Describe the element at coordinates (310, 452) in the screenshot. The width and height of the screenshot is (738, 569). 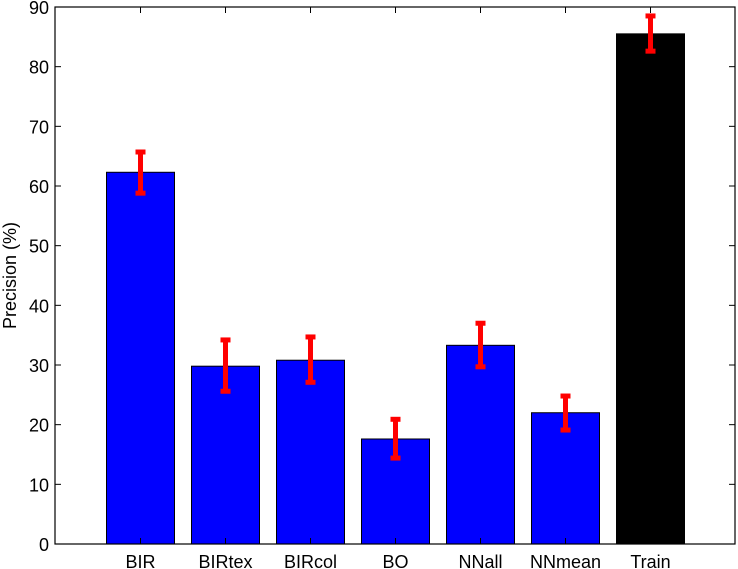
I see `bar-bircol` at that location.